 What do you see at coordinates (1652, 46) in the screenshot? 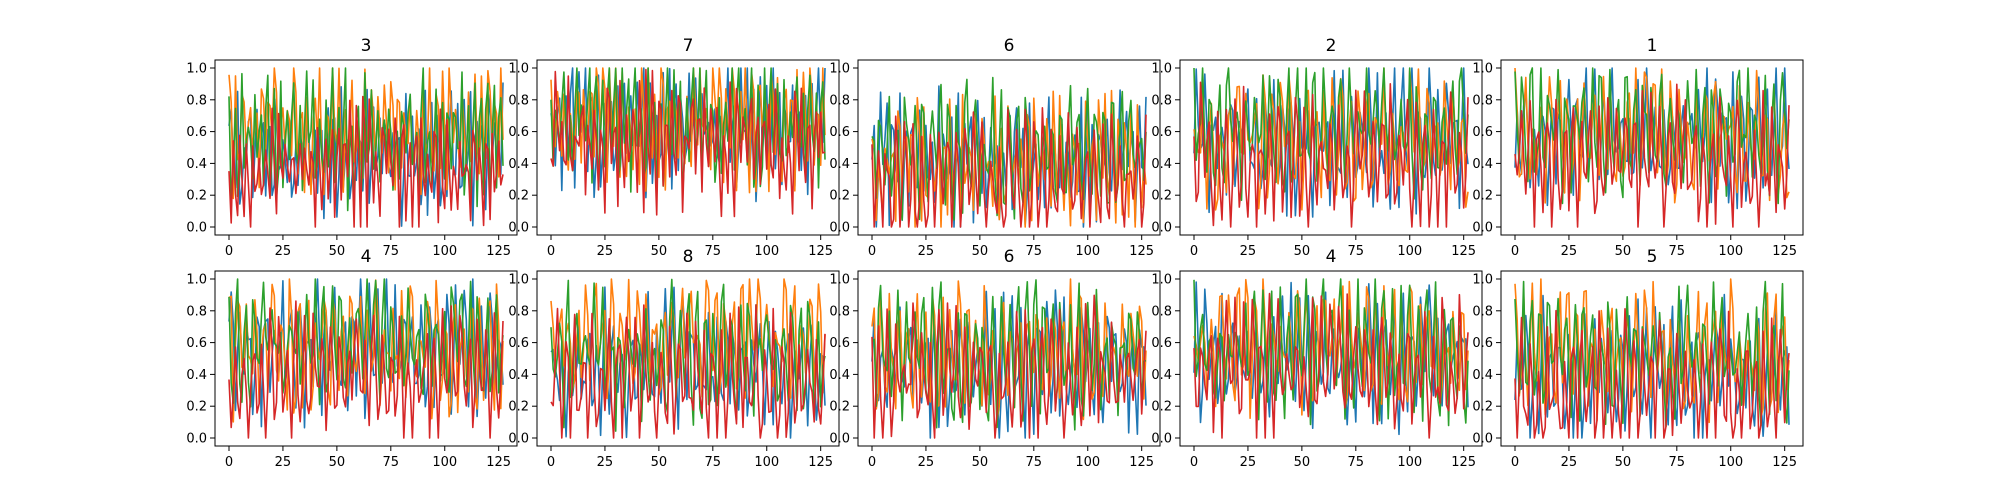
I see `subplot-title: 1` at bounding box center [1652, 46].